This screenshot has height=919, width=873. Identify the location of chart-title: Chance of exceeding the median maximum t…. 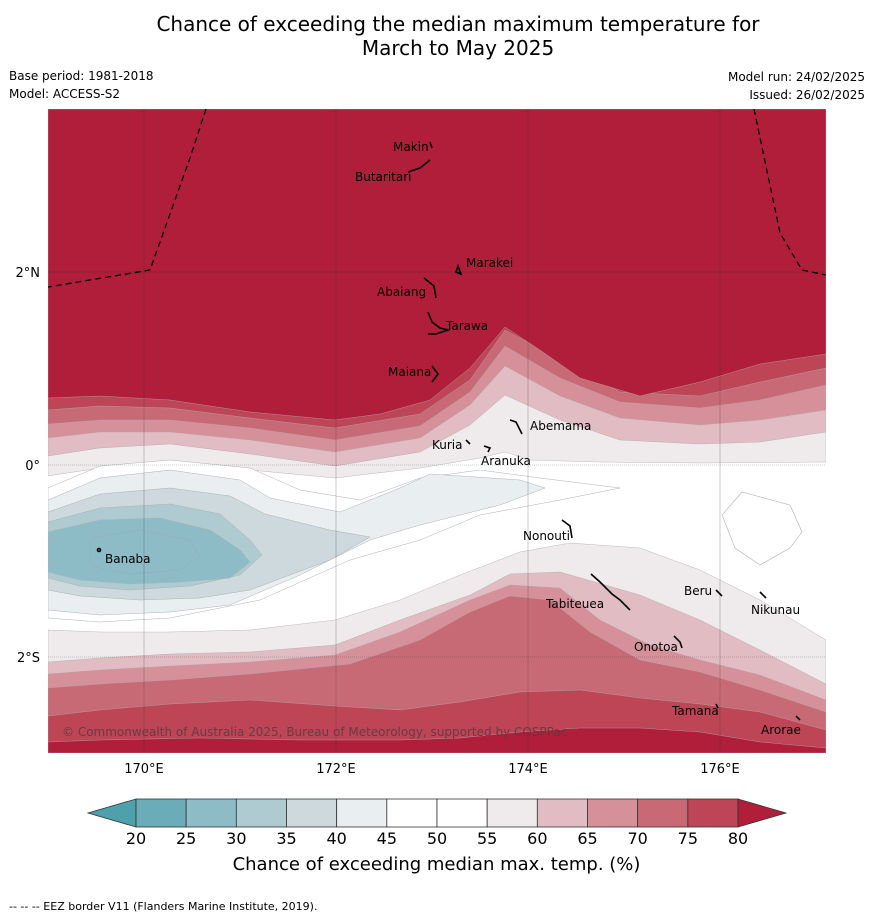
(436, 36).